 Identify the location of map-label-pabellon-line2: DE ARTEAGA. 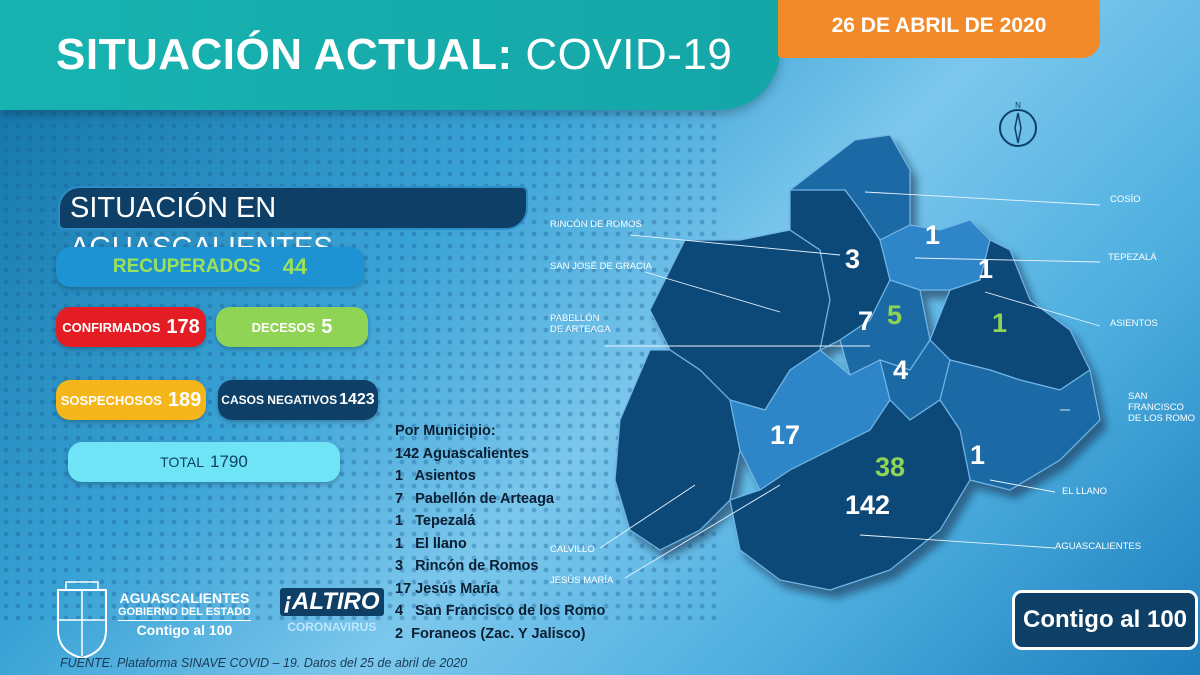
(580, 329).